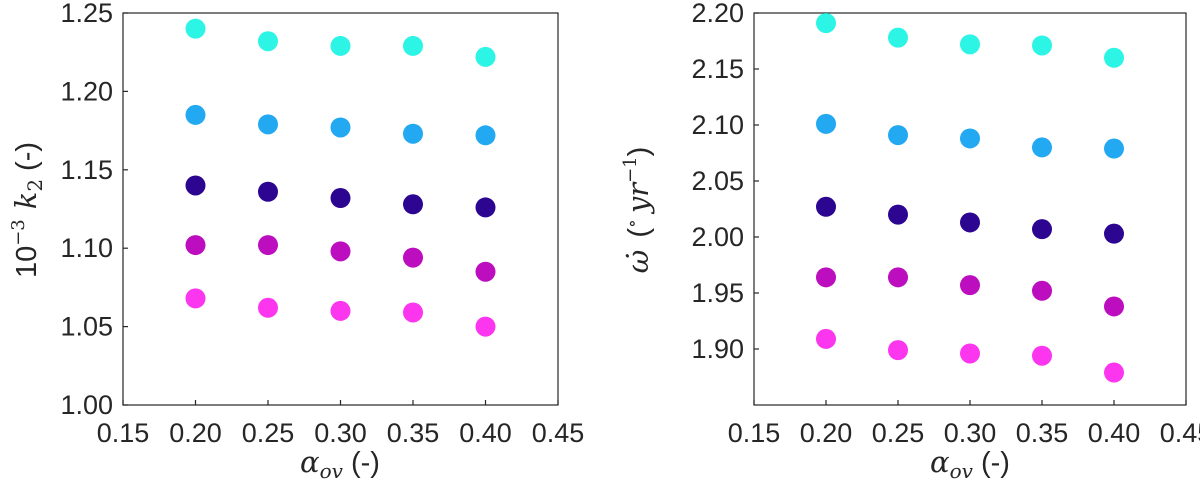  What do you see at coordinates (86, 170) in the screenshot?
I see `y-tick-label: 1.15` at bounding box center [86, 170].